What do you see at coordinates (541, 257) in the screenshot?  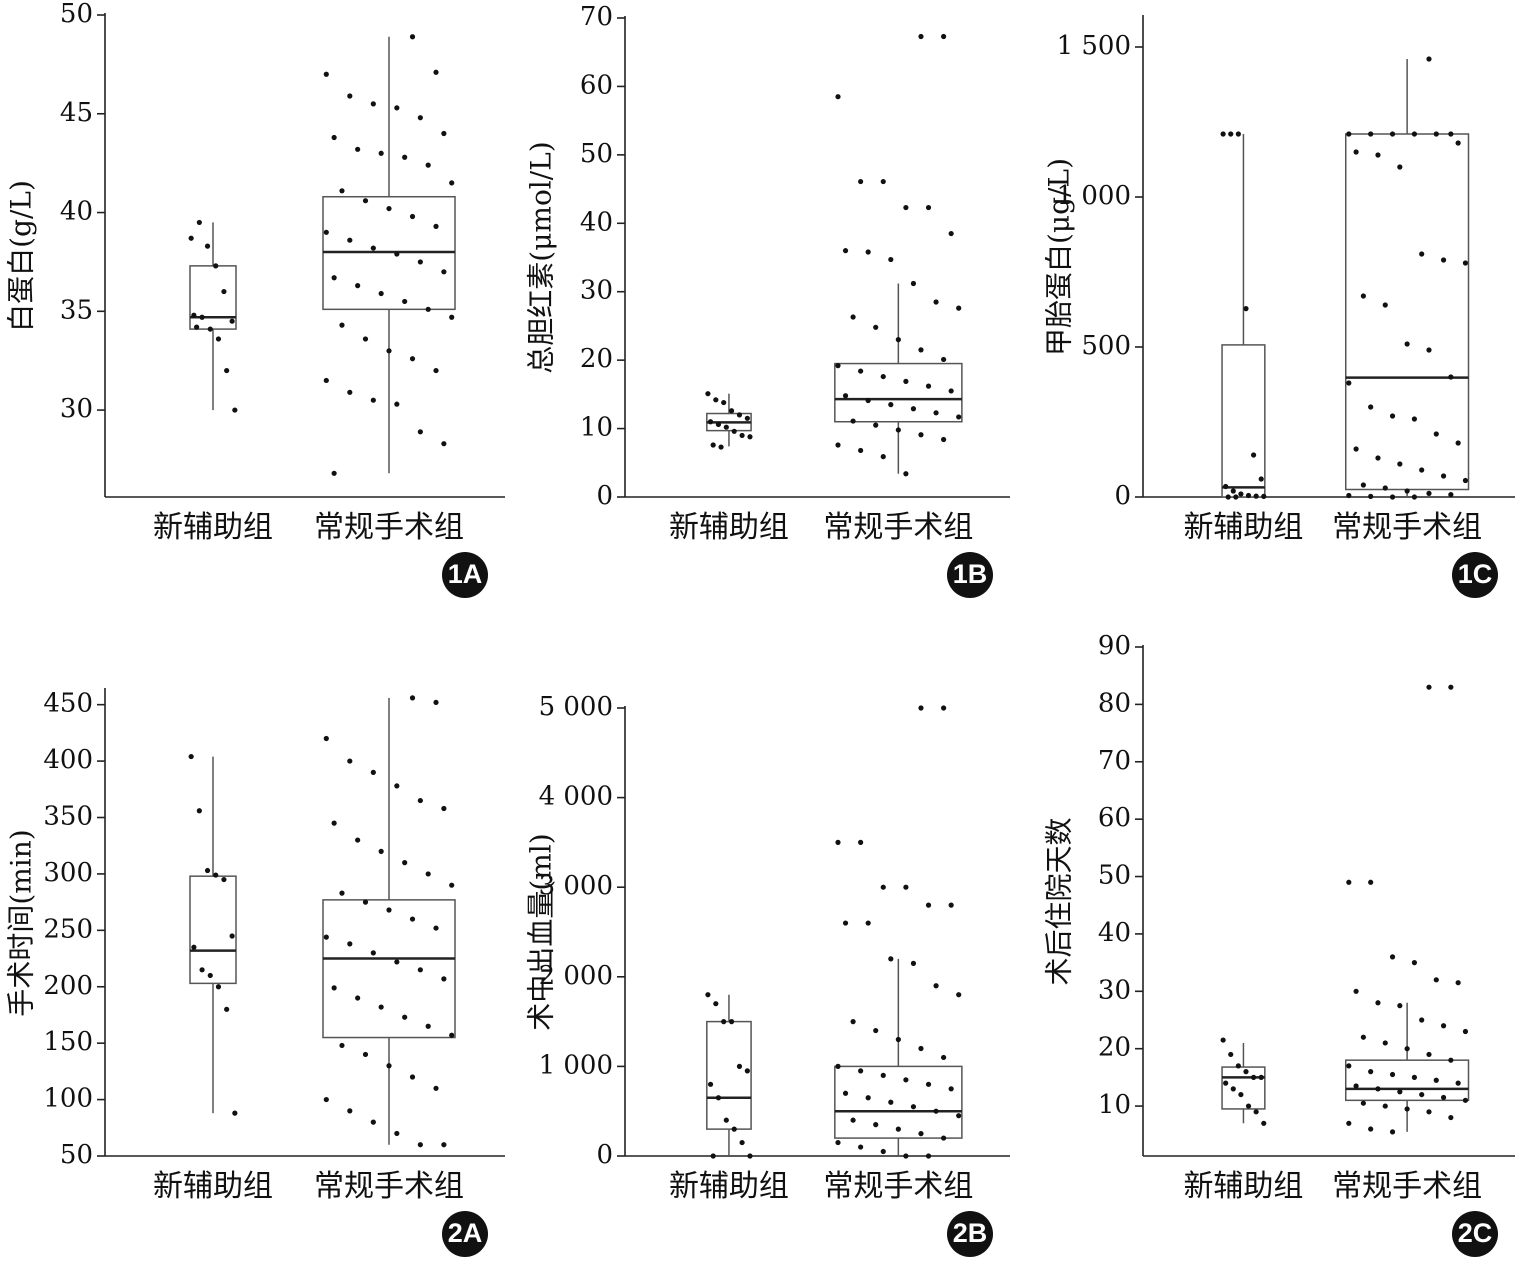 I see `y-axis-label: 总胆红素(μmol/L)` at bounding box center [541, 257].